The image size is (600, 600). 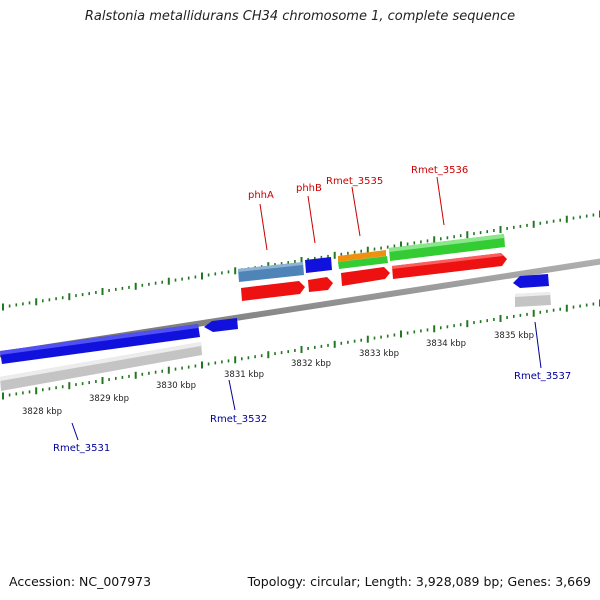 I want to click on label-Rmet_3532: Rmet_3532, so click(x=238, y=419).